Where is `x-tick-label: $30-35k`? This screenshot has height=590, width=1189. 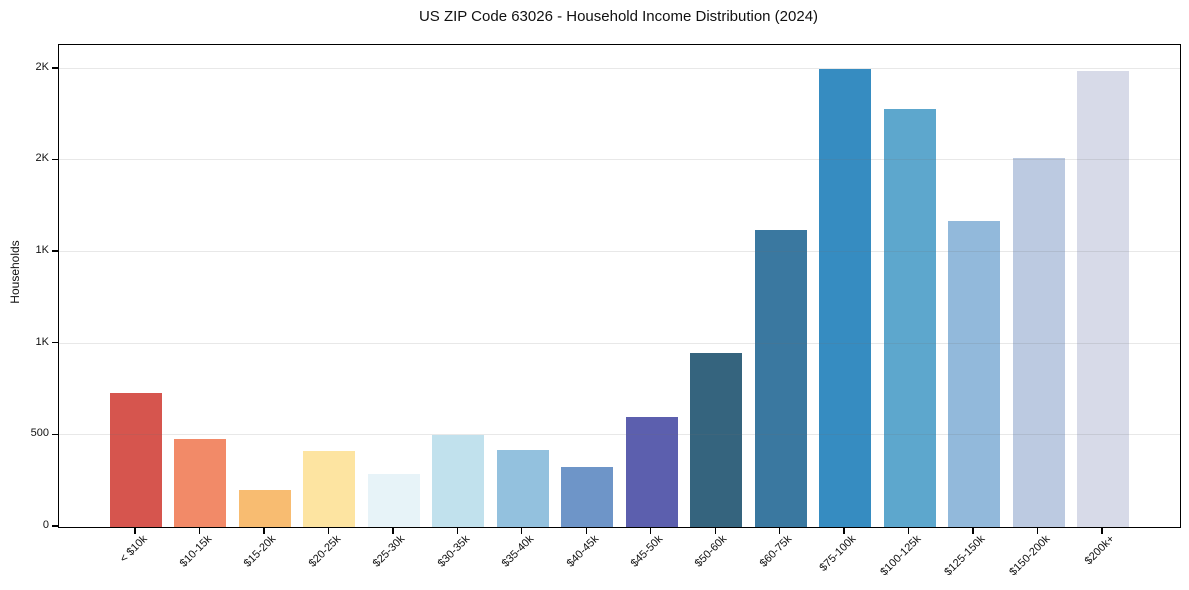 x-tick-label: $30-35k is located at coordinates (453, 551).